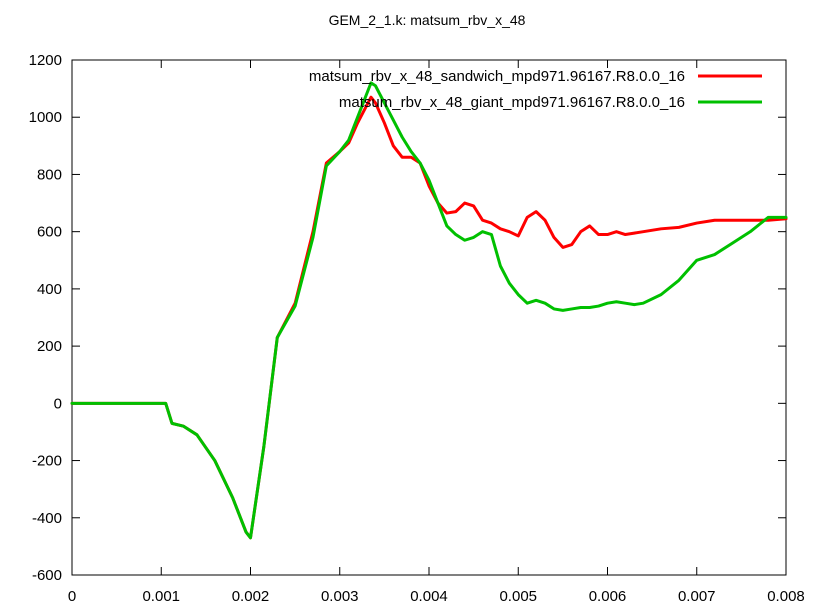 The width and height of the screenshot is (815, 613). Describe the element at coordinates (49, 232) in the screenshot. I see `y-tick-label: 600` at that location.